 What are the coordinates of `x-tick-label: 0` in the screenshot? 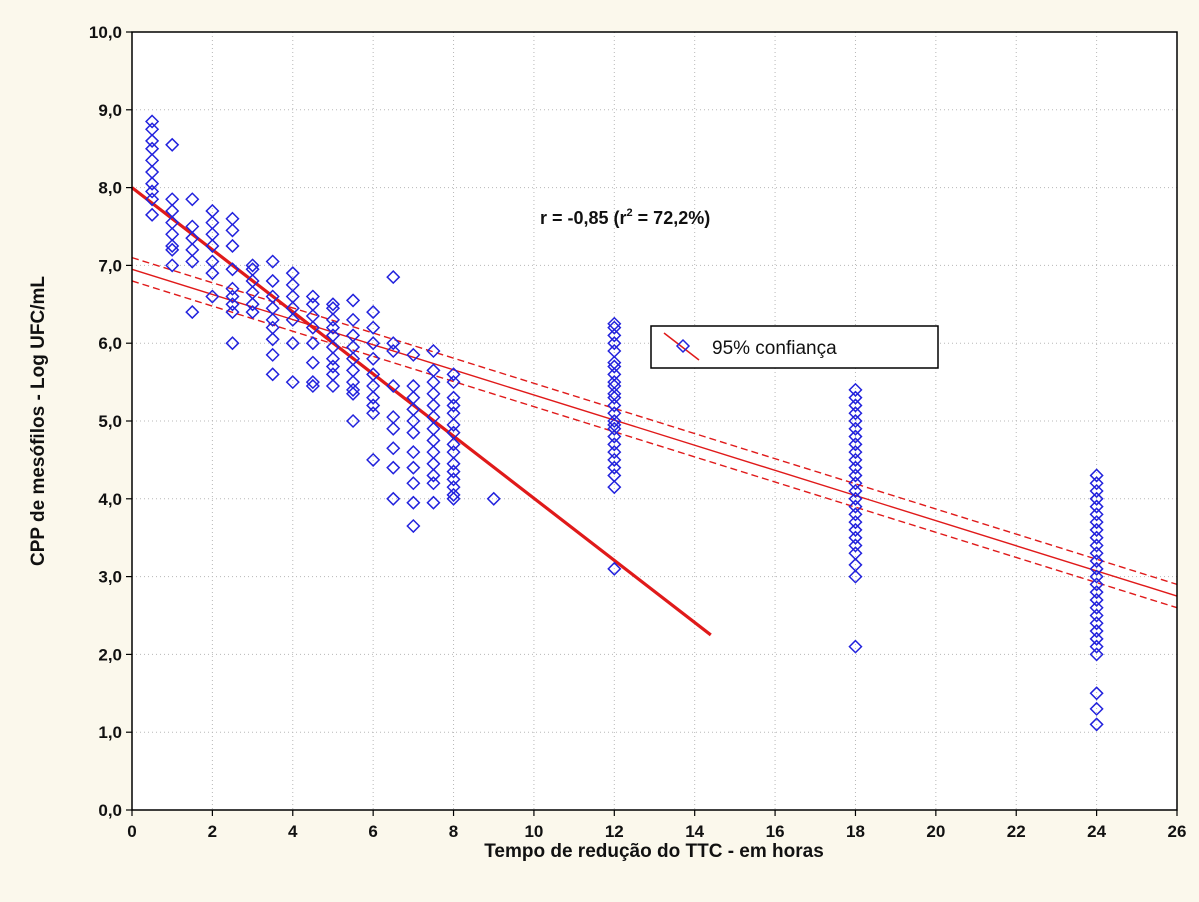 It's located at (131, 831).